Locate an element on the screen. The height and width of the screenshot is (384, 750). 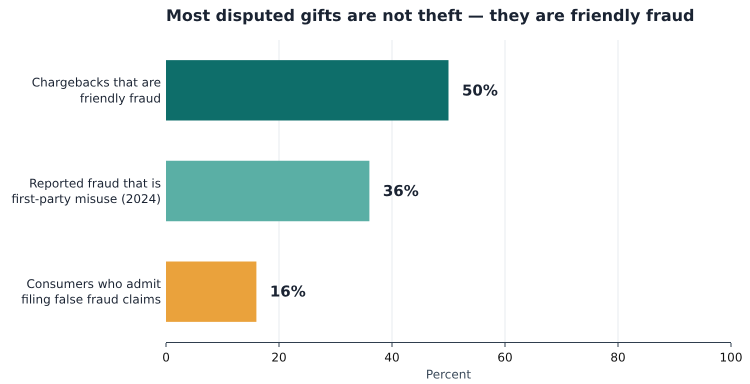
x-tick-label: 80 is located at coordinates (618, 357).